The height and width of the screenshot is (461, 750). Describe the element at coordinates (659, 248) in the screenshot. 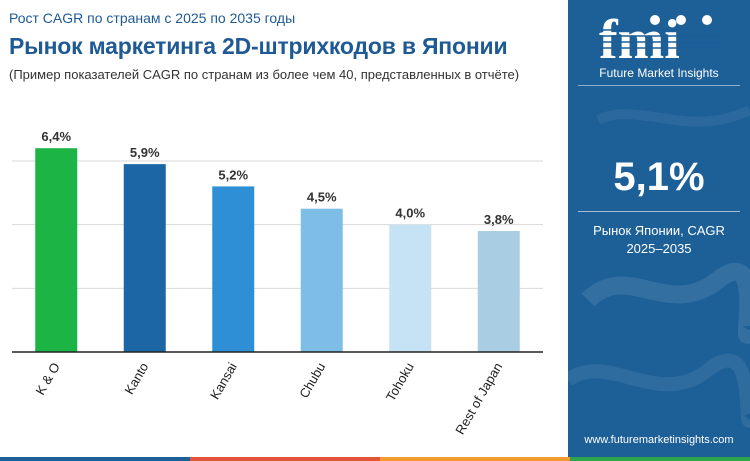

I see `headline-value-label-line2: 2025–2035` at that location.